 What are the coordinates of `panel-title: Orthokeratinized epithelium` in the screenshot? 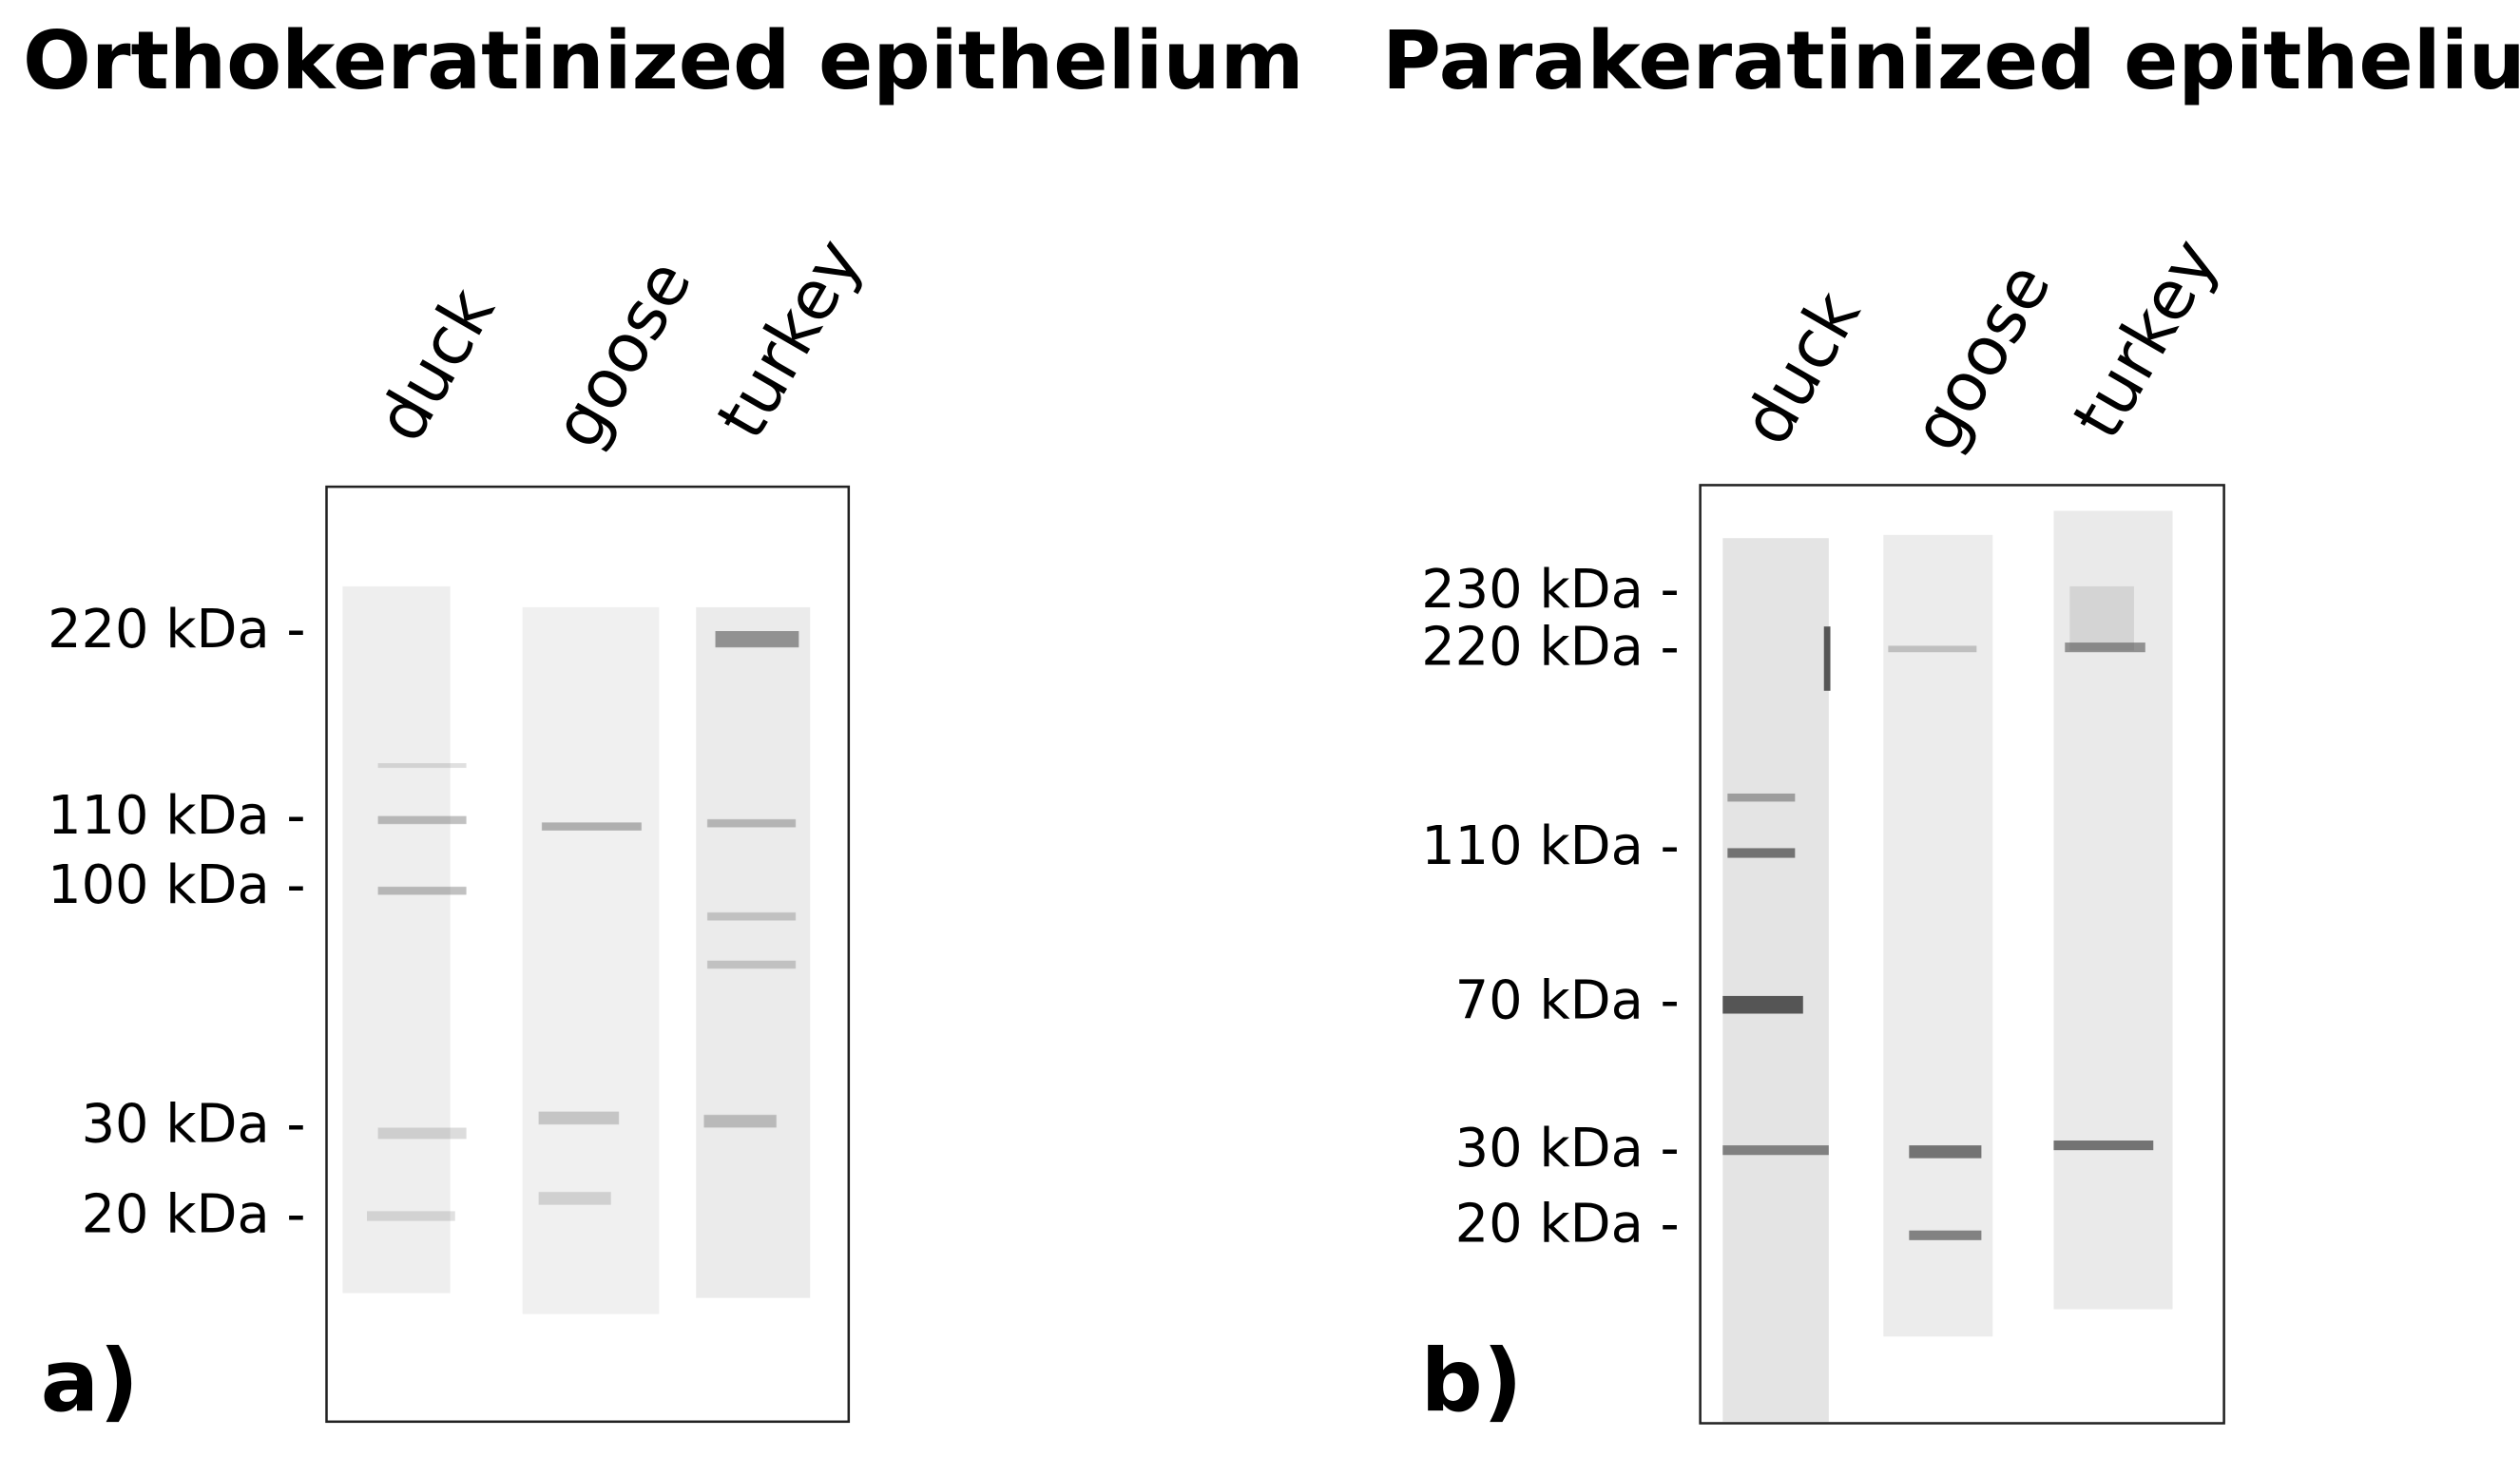 It's located at (663, 60).